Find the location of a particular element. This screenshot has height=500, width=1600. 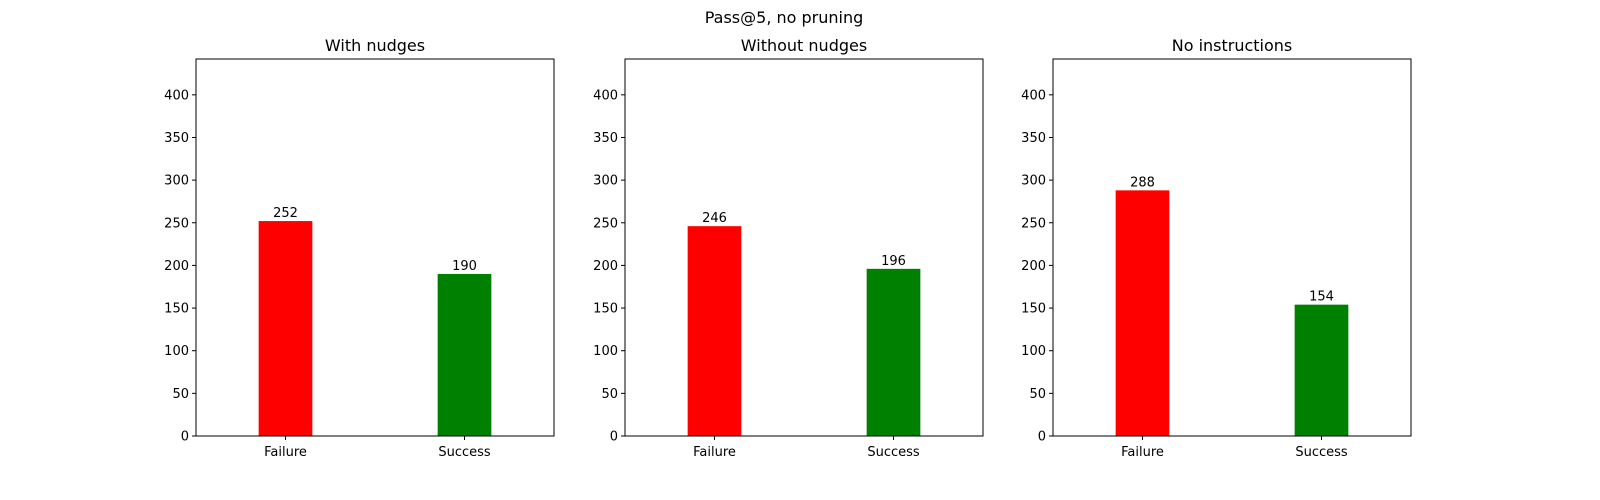

bar-value-label: 190 is located at coordinates (464, 266).